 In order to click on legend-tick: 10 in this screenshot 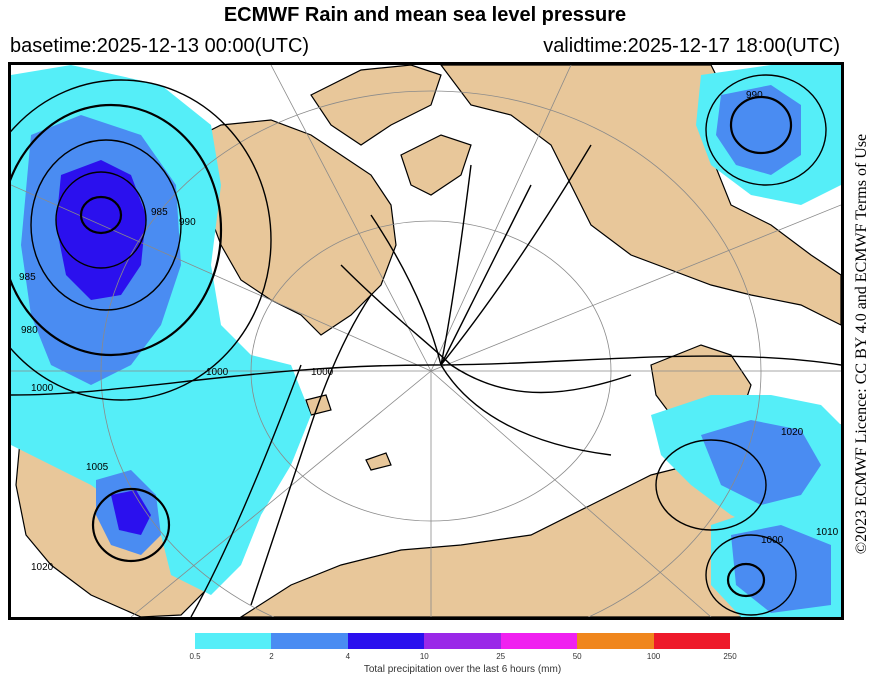, I will do `click(424, 656)`.